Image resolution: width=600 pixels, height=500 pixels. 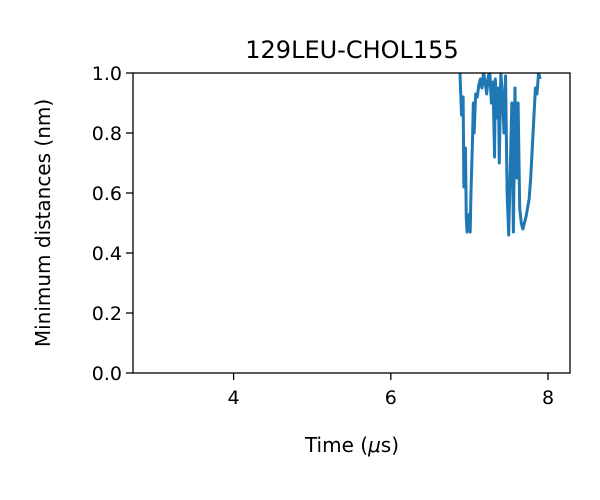 I want to click on y-tick-label: 0.2, so click(x=107, y=314).